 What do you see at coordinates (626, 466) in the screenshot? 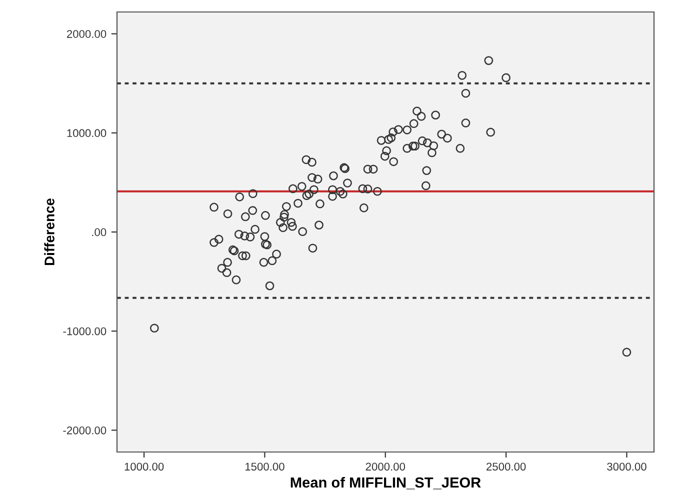
I see `x-tick-label: 3000.00` at bounding box center [626, 466].